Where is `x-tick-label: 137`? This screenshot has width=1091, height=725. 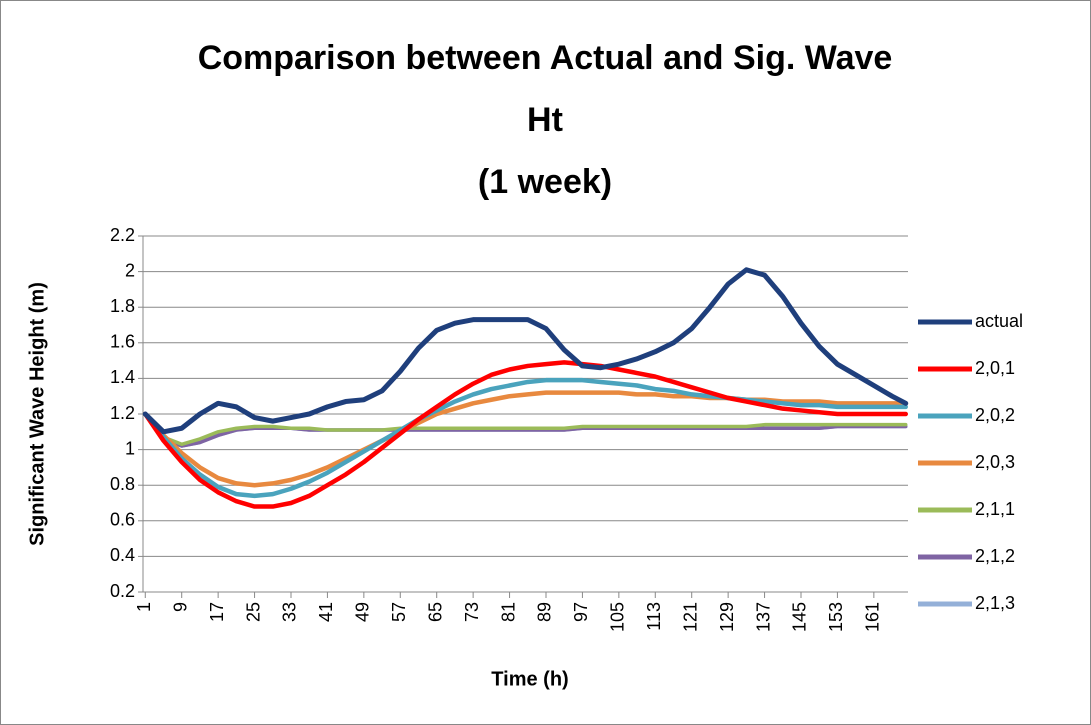
x-tick-label: 137 is located at coordinates (763, 617).